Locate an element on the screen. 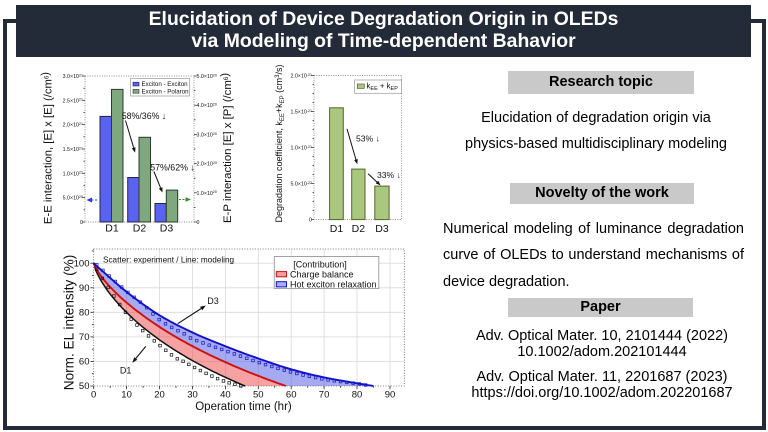 The width and height of the screenshot is (768, 432). svg-text: 2.0×10⁻²¹ is located at coordinates (301, 76).